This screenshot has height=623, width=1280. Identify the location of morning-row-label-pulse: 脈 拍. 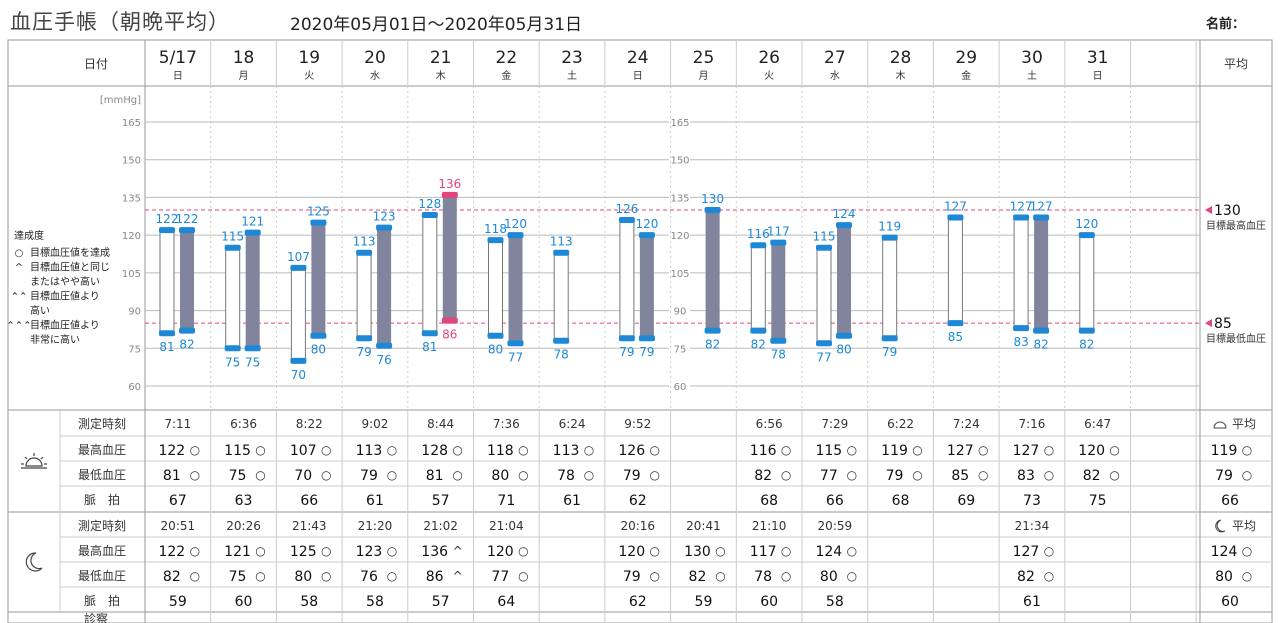
(102, 499).